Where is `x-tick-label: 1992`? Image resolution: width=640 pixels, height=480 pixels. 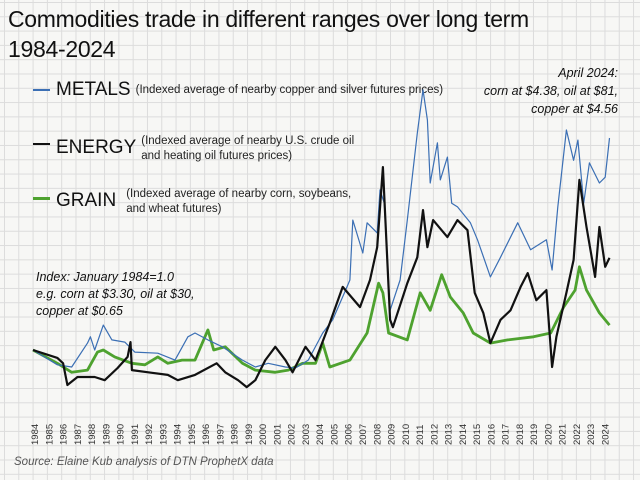 x-tick-label: 1992 is located at coordinates (149, 434).